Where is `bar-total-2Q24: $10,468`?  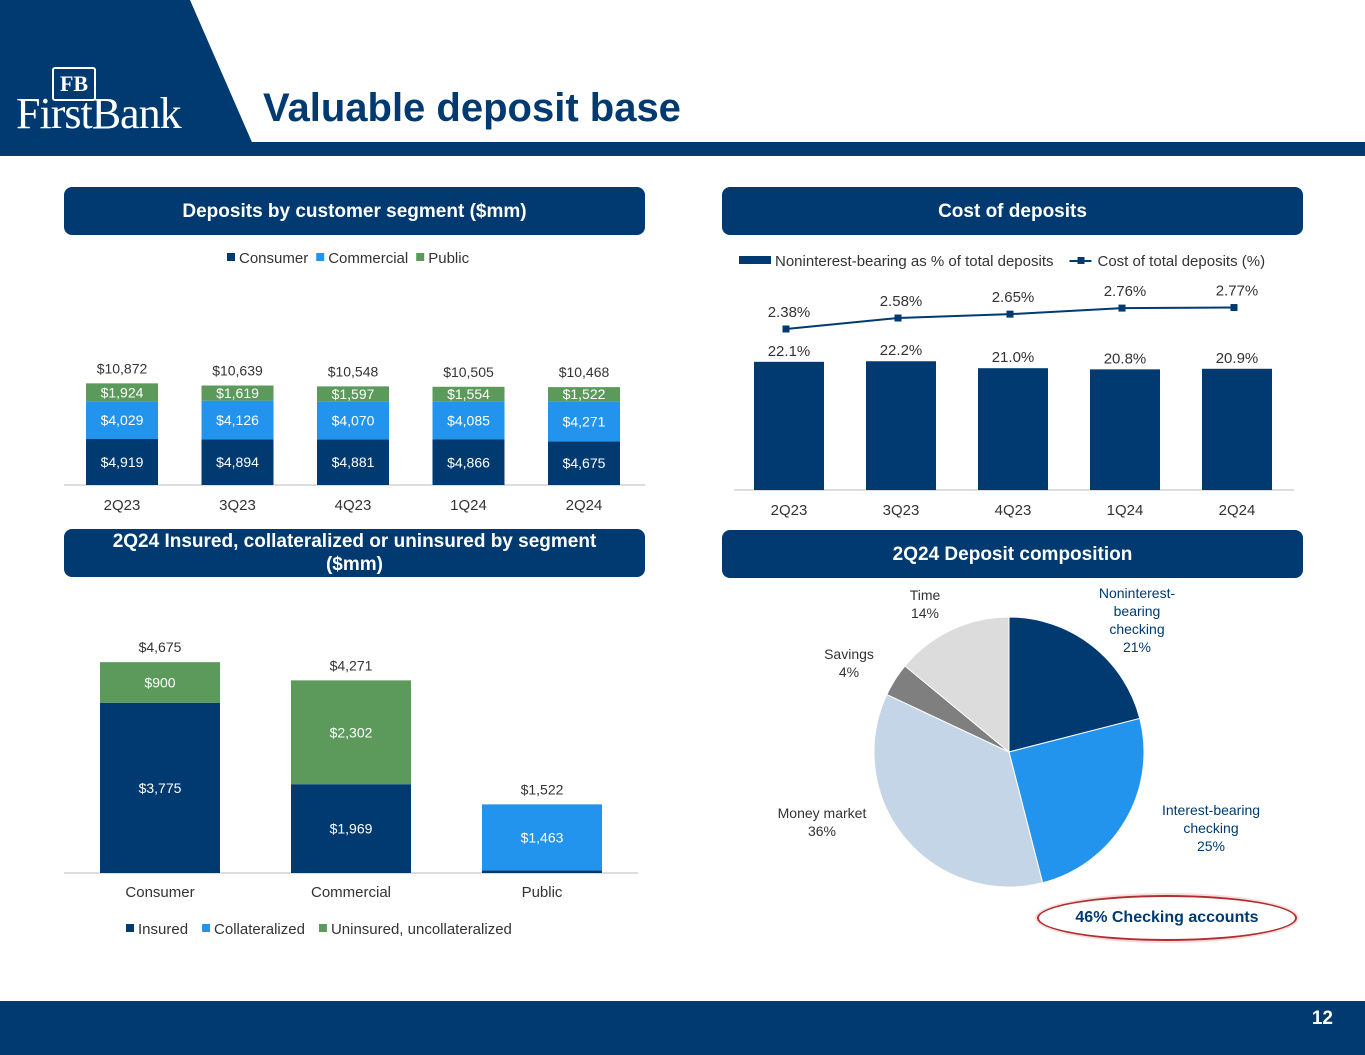
bar-total-2Q24: $10,468 is located at coordinates (584, 372).